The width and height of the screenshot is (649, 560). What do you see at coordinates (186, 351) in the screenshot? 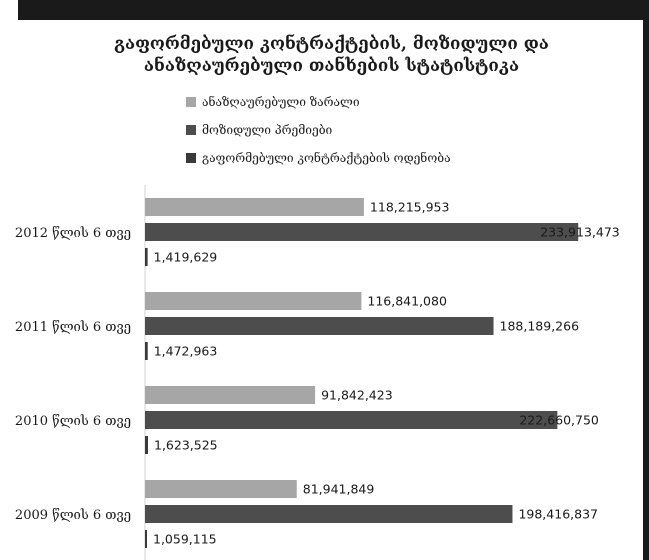
I see `data-label: 1,472,963` at bounding box center [186, 351].